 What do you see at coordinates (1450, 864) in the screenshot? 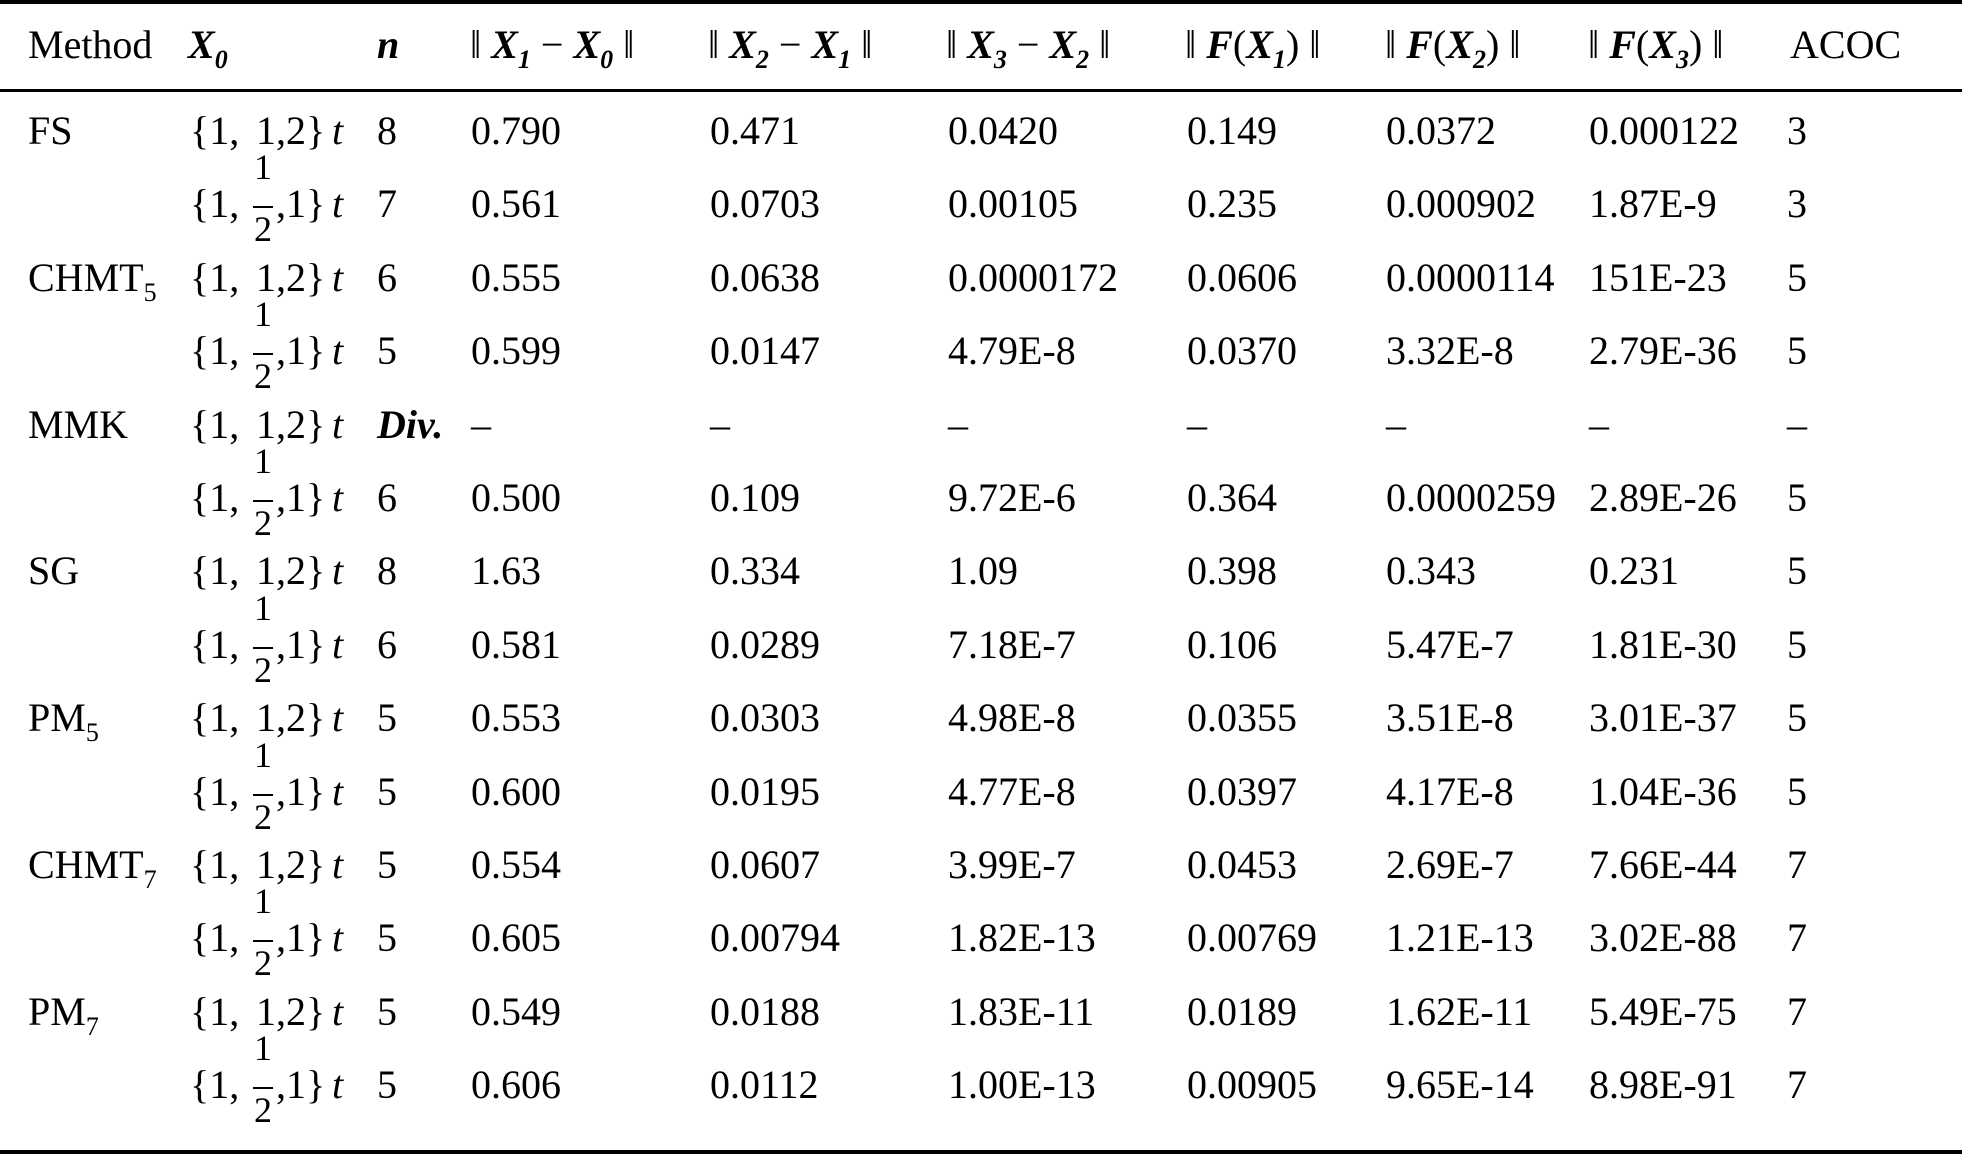
I see `cell-norm-f-x2: 2.69E-7` at bounding box center [1450, 864].